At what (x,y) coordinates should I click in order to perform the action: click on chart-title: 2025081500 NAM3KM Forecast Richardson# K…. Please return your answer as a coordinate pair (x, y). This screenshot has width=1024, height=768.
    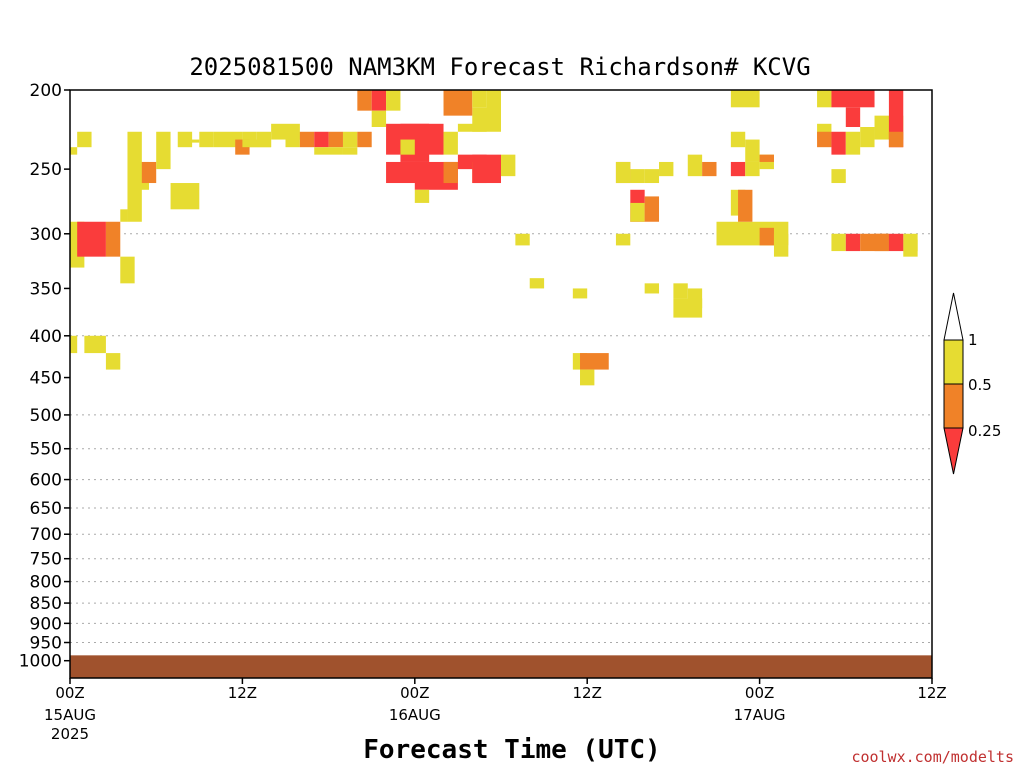
    Looking at the image, I should click on (499, 67).